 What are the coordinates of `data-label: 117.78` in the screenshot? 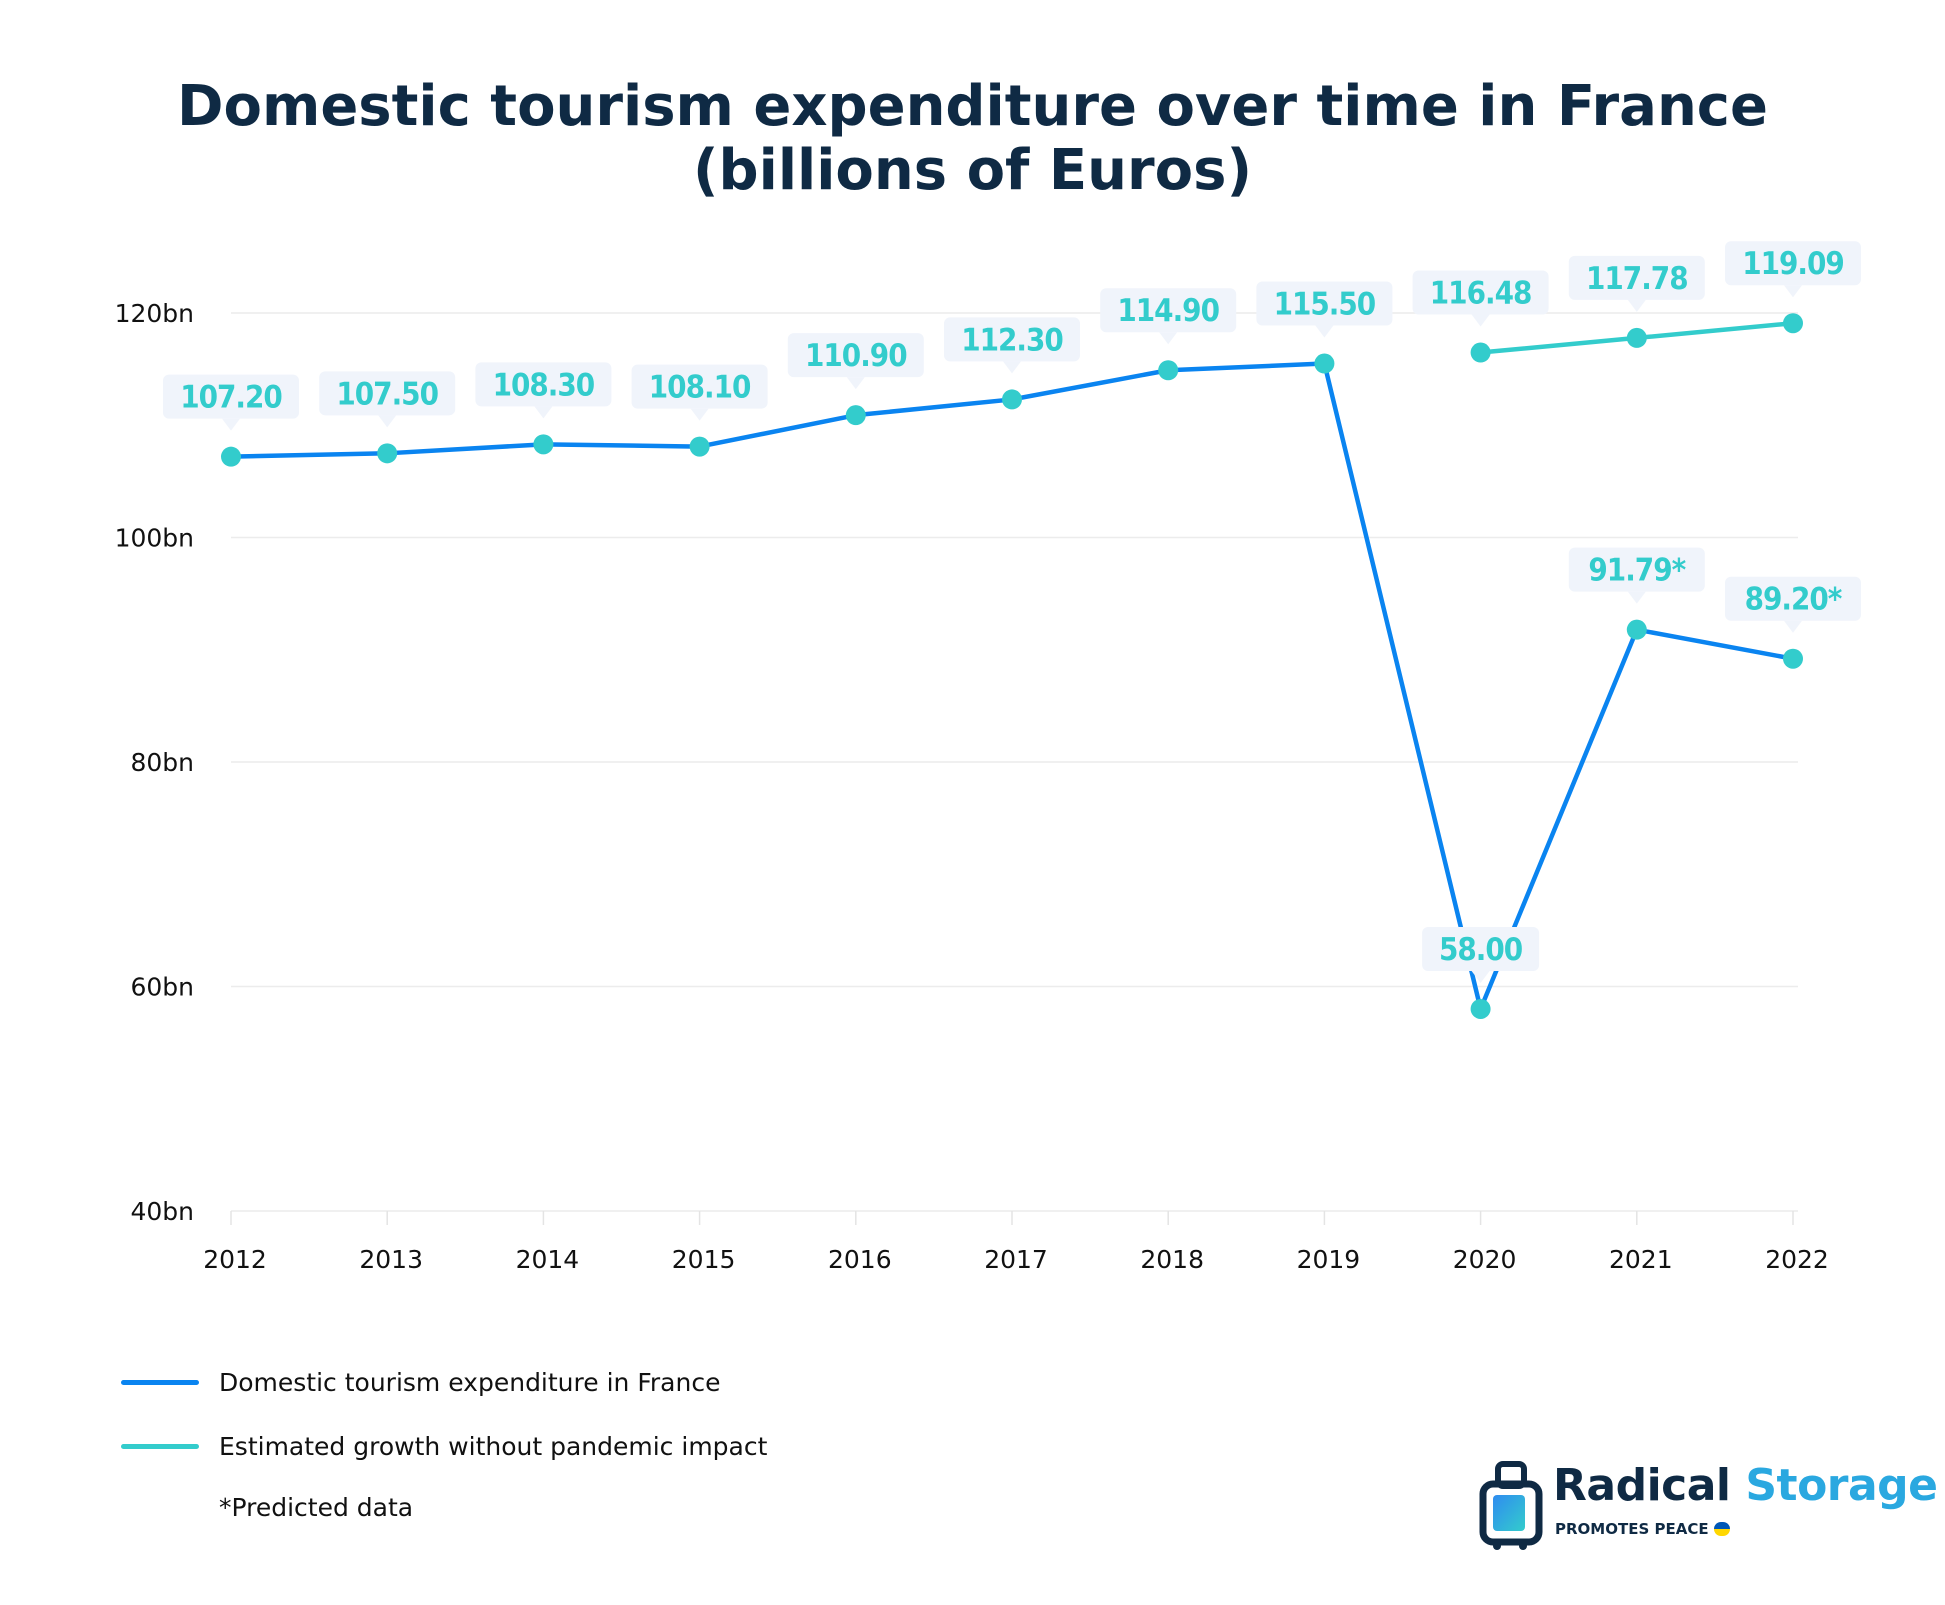 It's located at (1637, 279).